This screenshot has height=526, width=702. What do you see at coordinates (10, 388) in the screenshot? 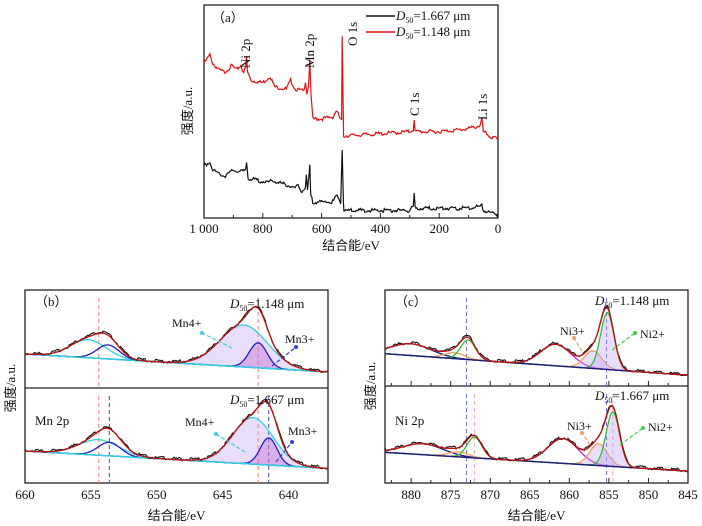
I see `y-axis-label-b: 强度/a.u.` at bounding box center [10, 388].